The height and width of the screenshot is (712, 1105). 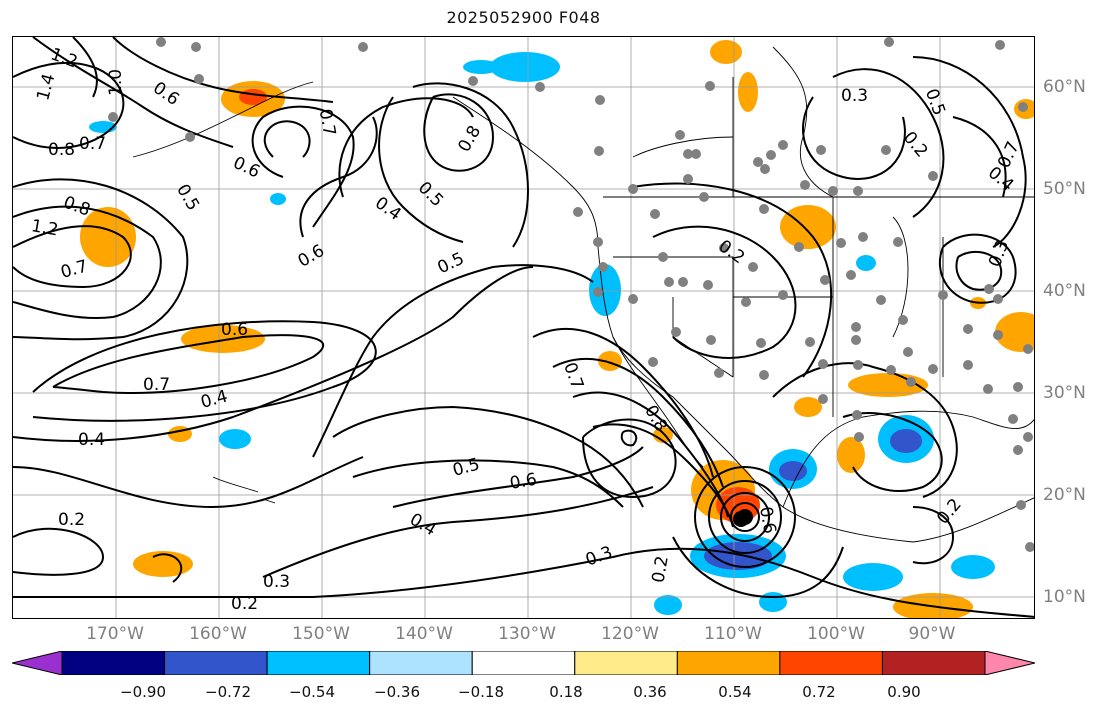 I want to click on colorbar-tick-2: −0.72, so click(x=228, y=692).